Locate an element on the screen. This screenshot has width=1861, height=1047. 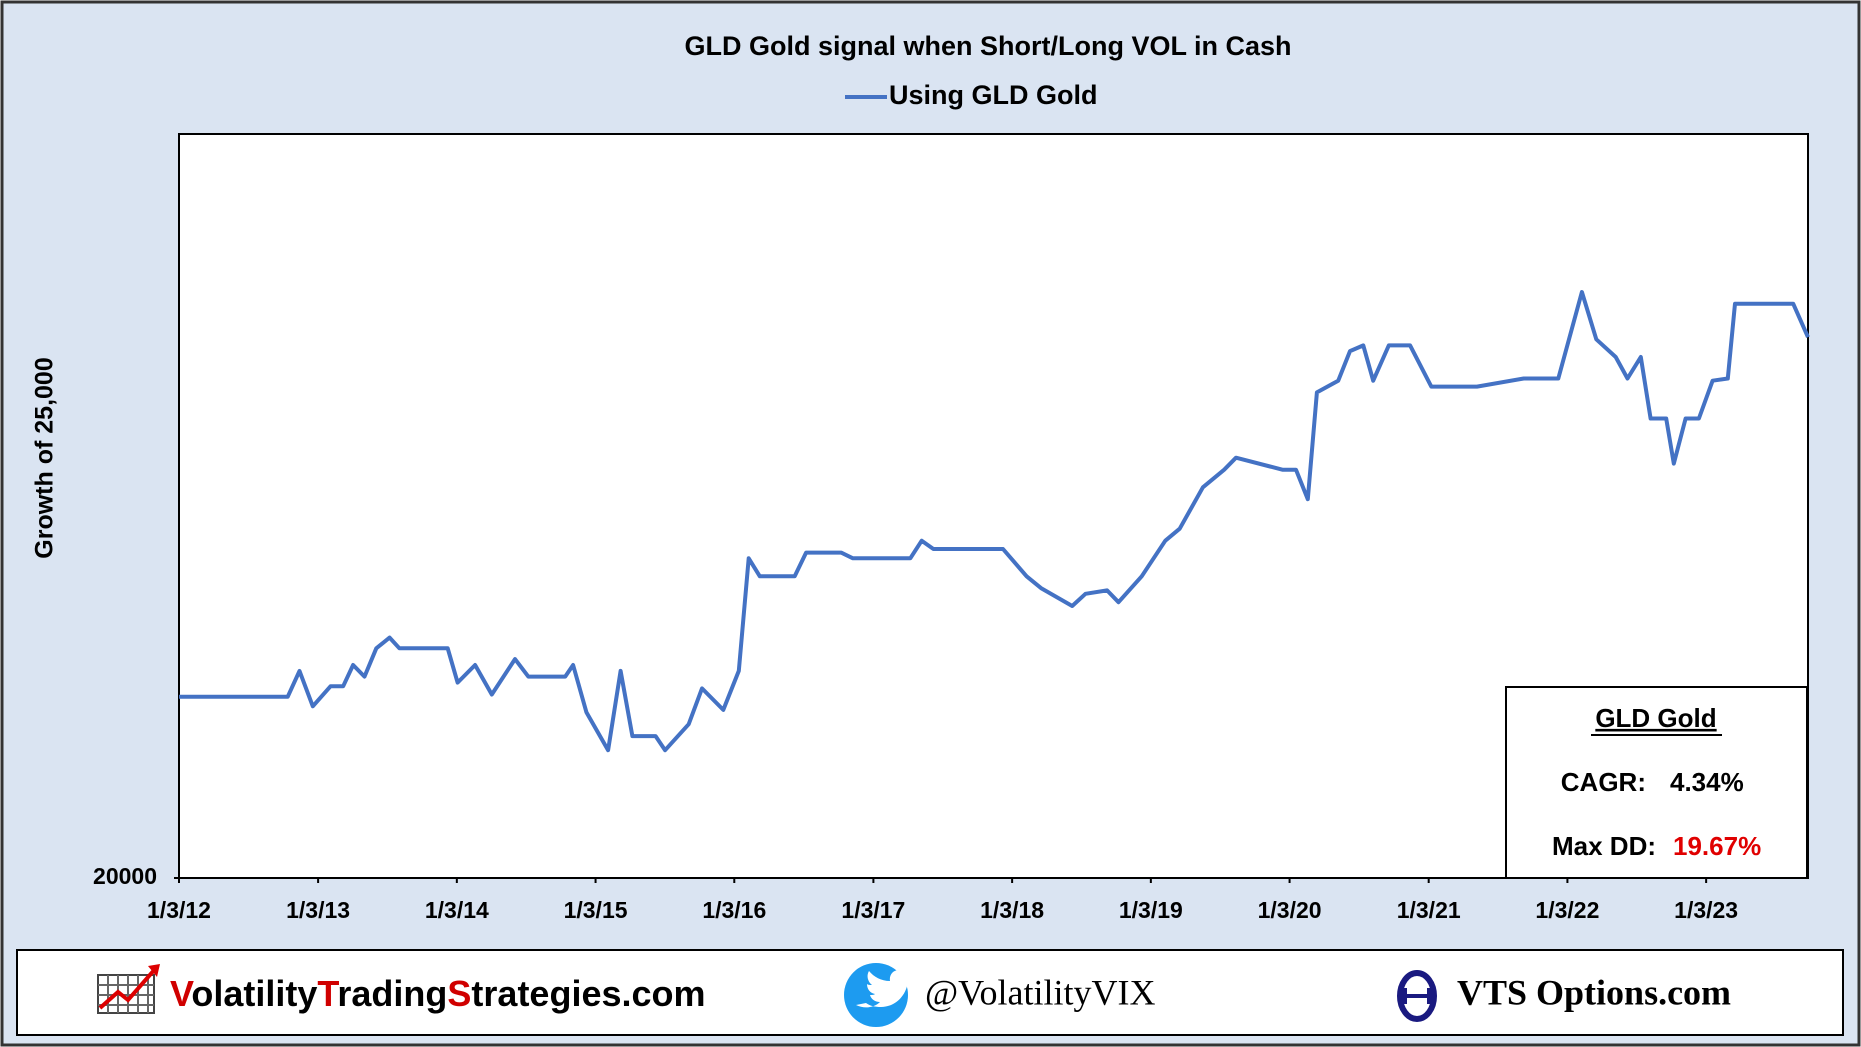
site-name: VolatilityTradingStrategies.com is located at coordinates (438, 993).